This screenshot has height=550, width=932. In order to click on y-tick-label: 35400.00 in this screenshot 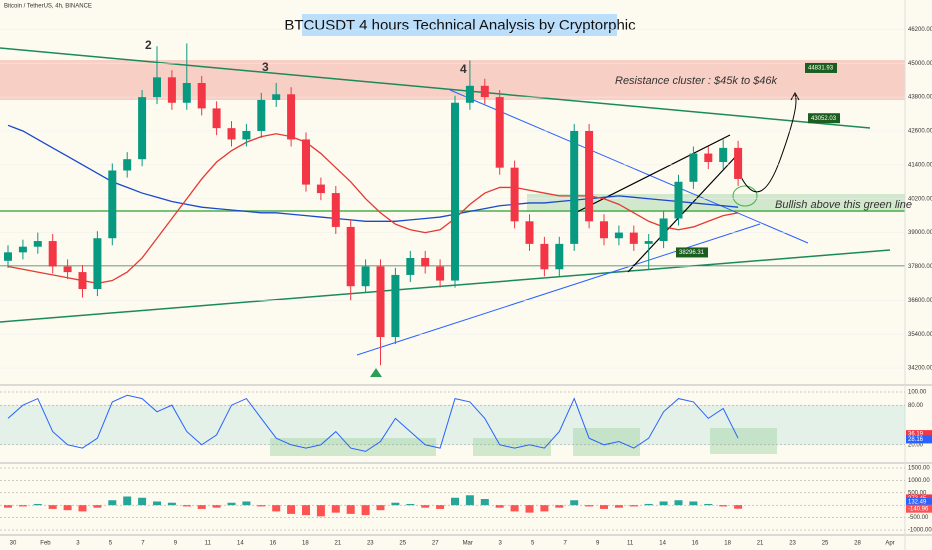, I will do `click(920, 335)`.